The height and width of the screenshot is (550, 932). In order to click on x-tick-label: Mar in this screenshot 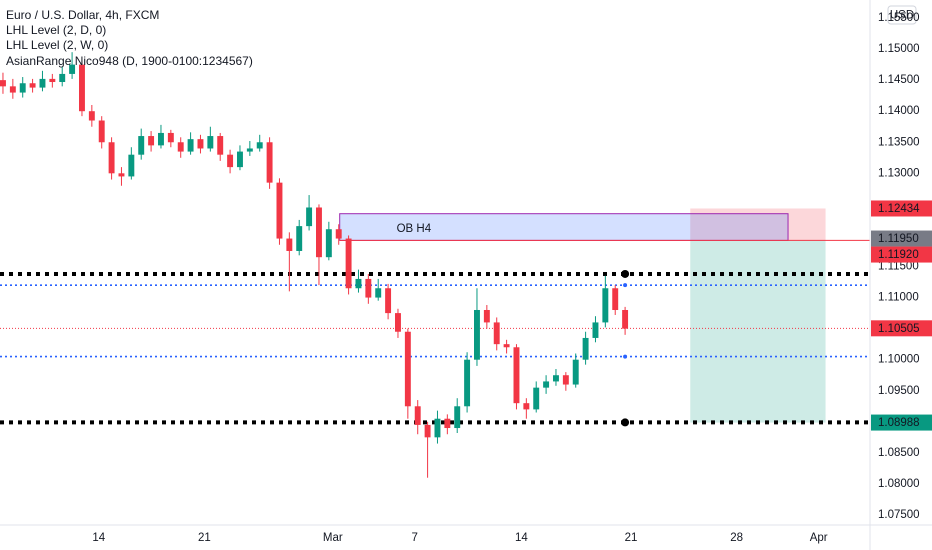, I will do `click(333, 538)`.